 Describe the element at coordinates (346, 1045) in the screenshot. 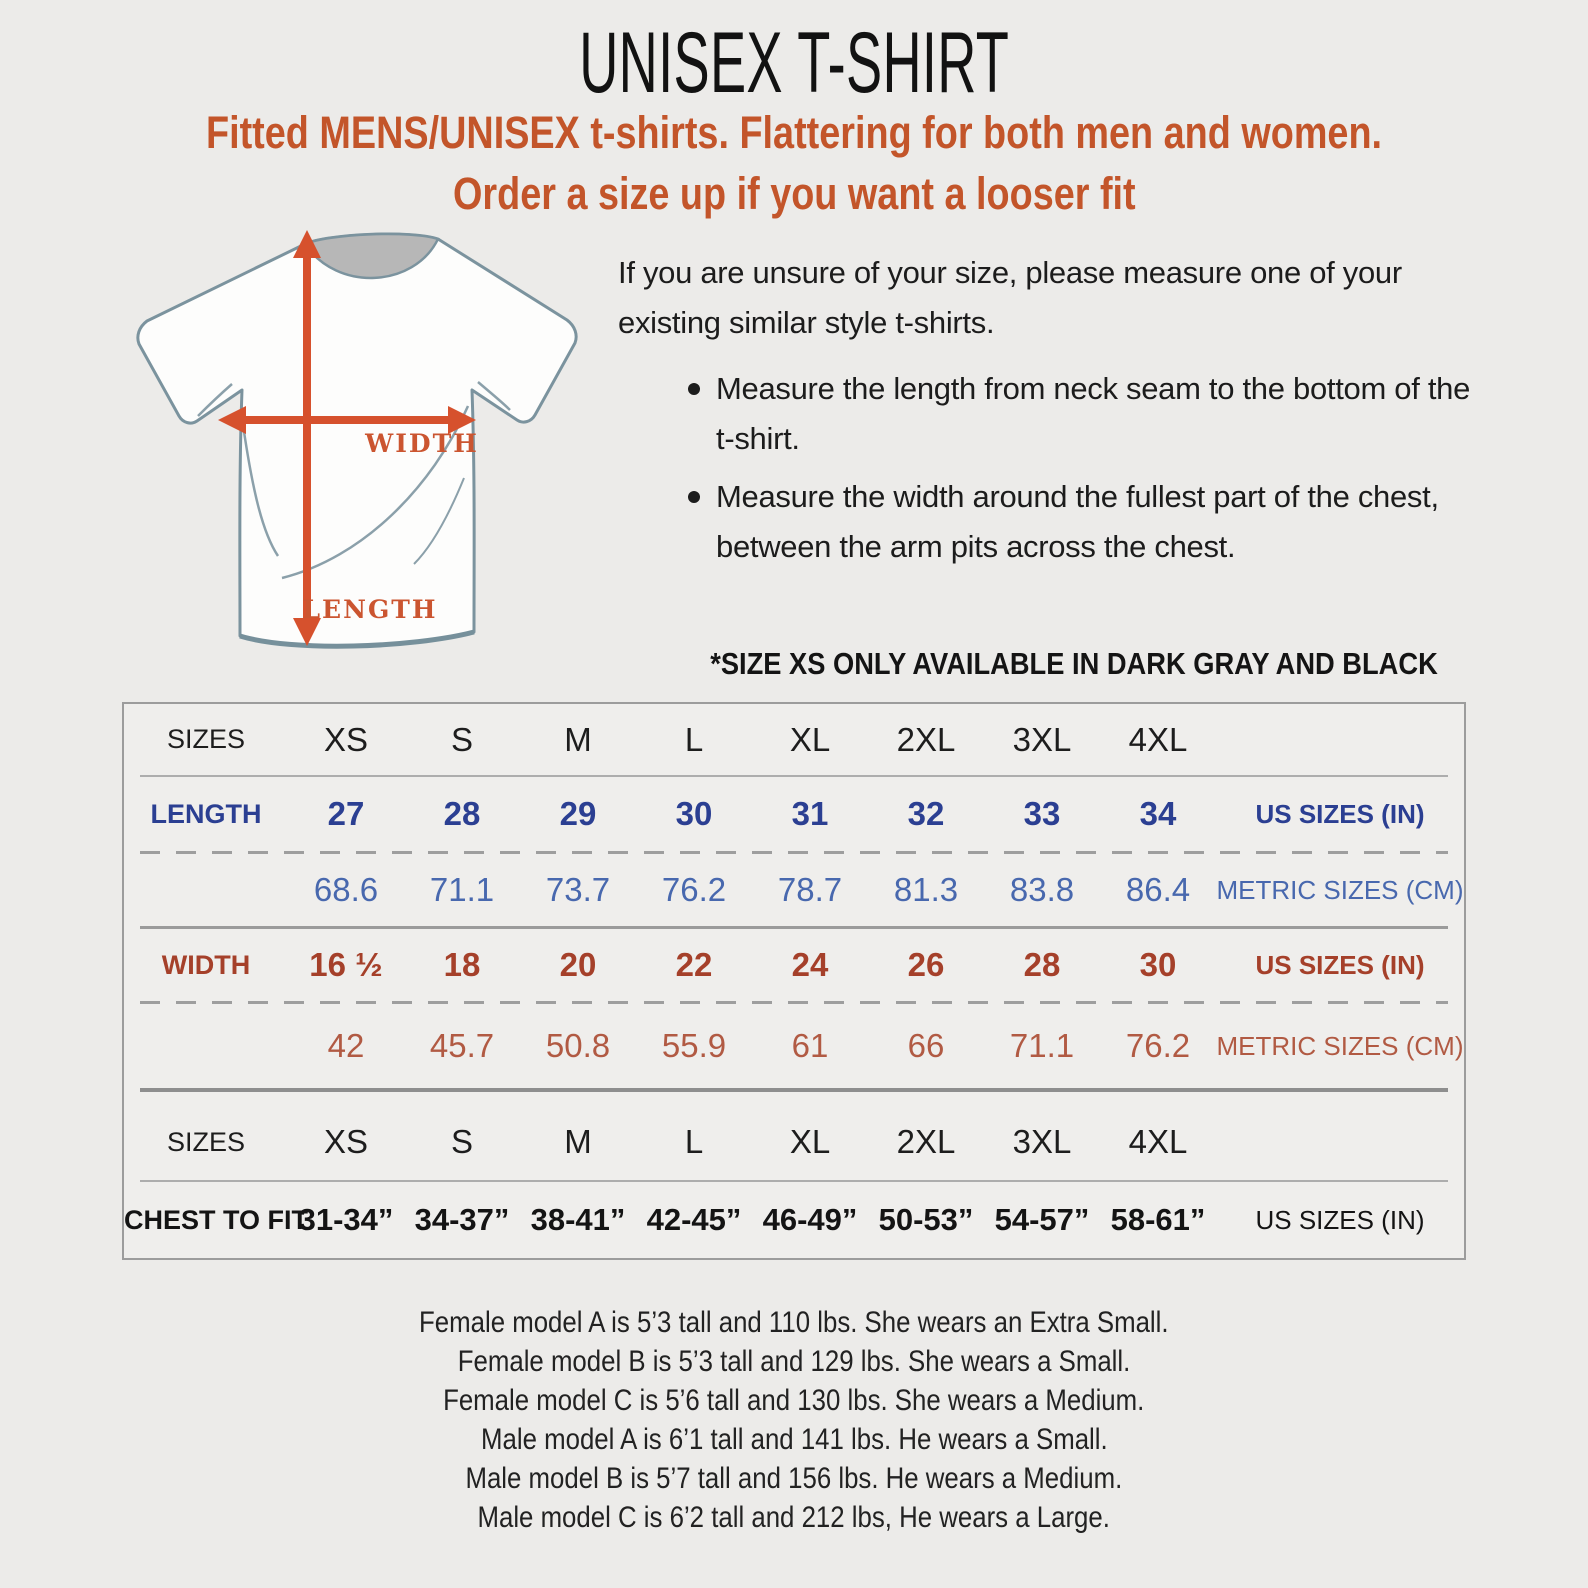

I see `table-cell: 42` at that location.